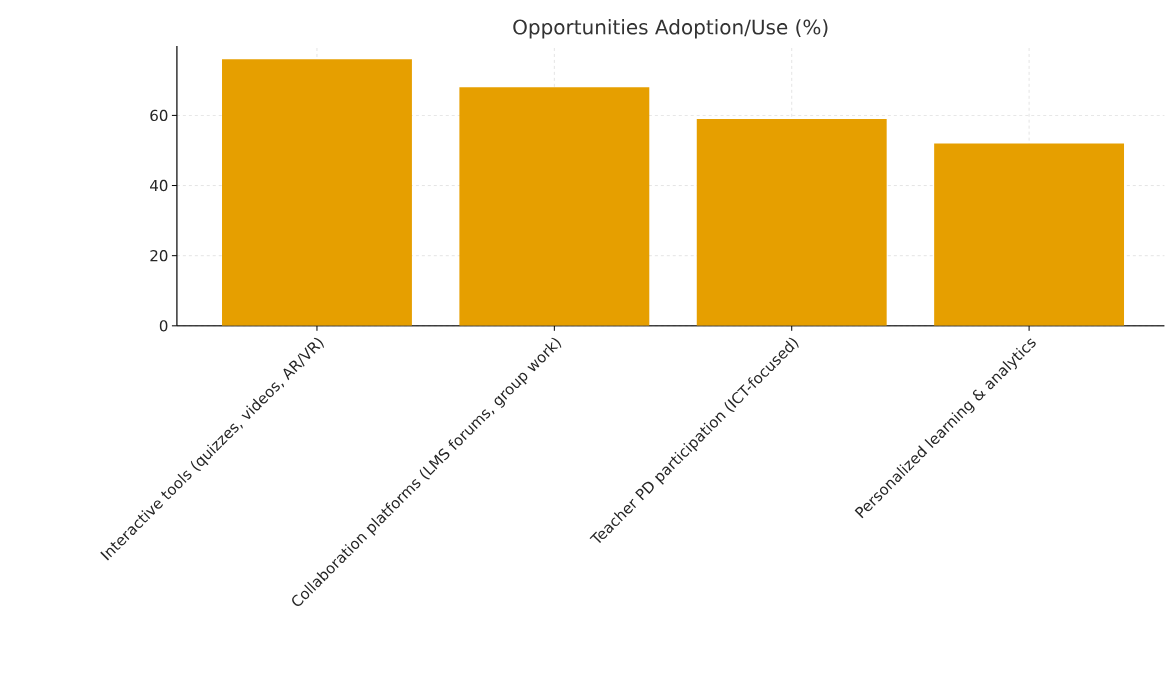  Describe the element at coordinates (163, 326) in the screenshot. I see `y-tick-label: 0` at that location.